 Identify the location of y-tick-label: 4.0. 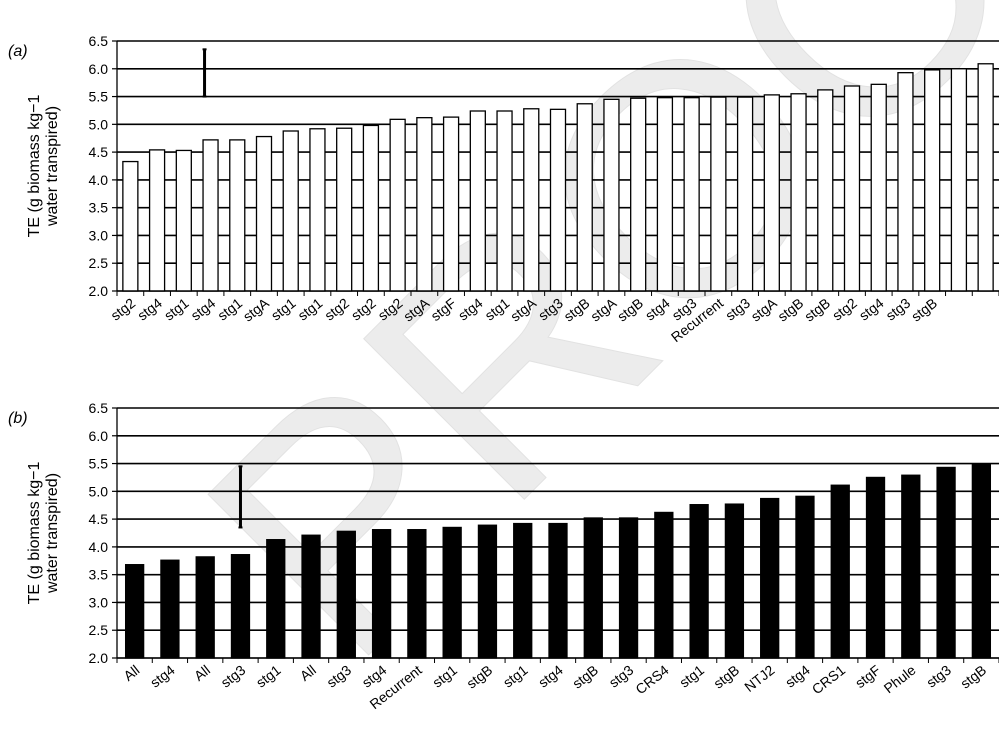
(99, 180).